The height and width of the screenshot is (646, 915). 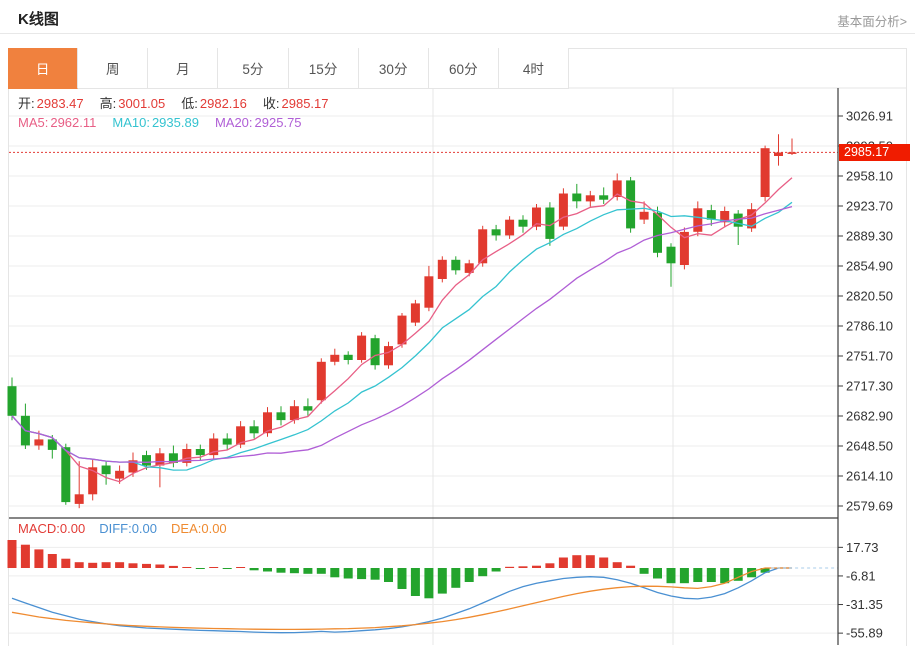 What do you see at coordinates (60, 103) in the screenshot?
I see `quote-value: 2983.47` at bounding box center [60, 103].